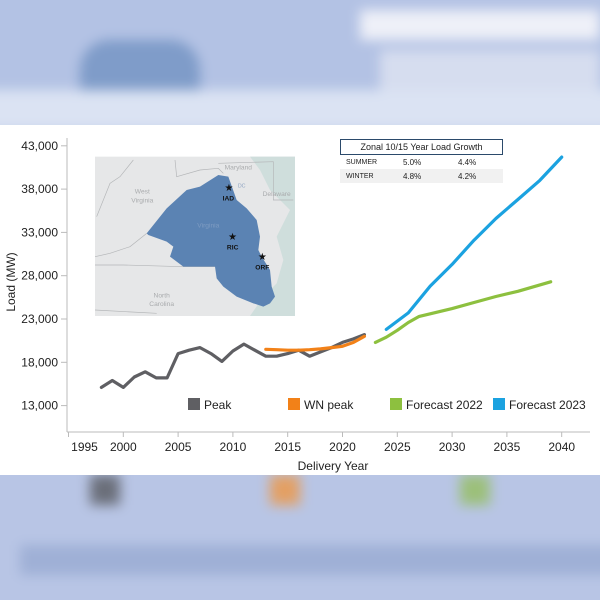 The height and width of the screenshot is (600, 600). Describe the element at coordinates (397, 447) in the screenshot. I see `x-tick-label: 2025` at that location.